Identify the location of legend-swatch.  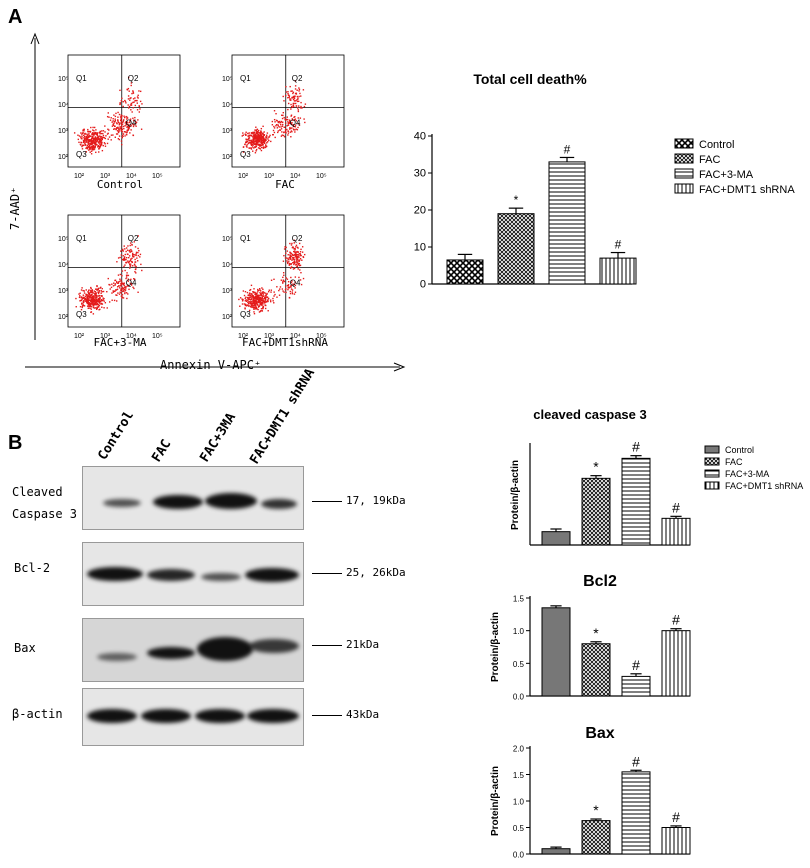
(712, 449).